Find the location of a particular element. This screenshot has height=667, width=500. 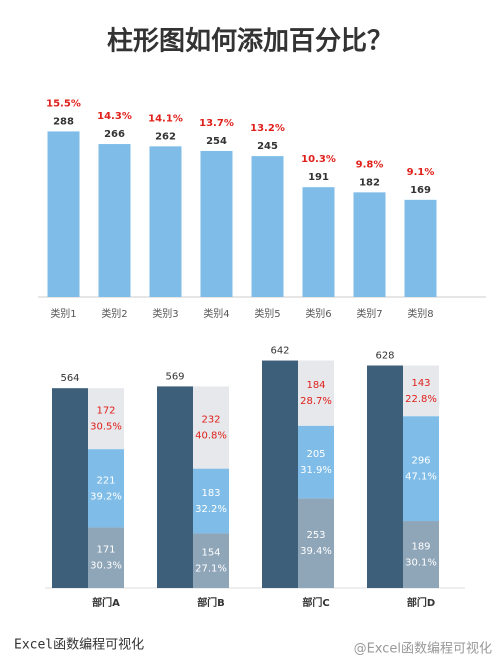

x-tick-label: 部门D is located at coordinates (421, 602).